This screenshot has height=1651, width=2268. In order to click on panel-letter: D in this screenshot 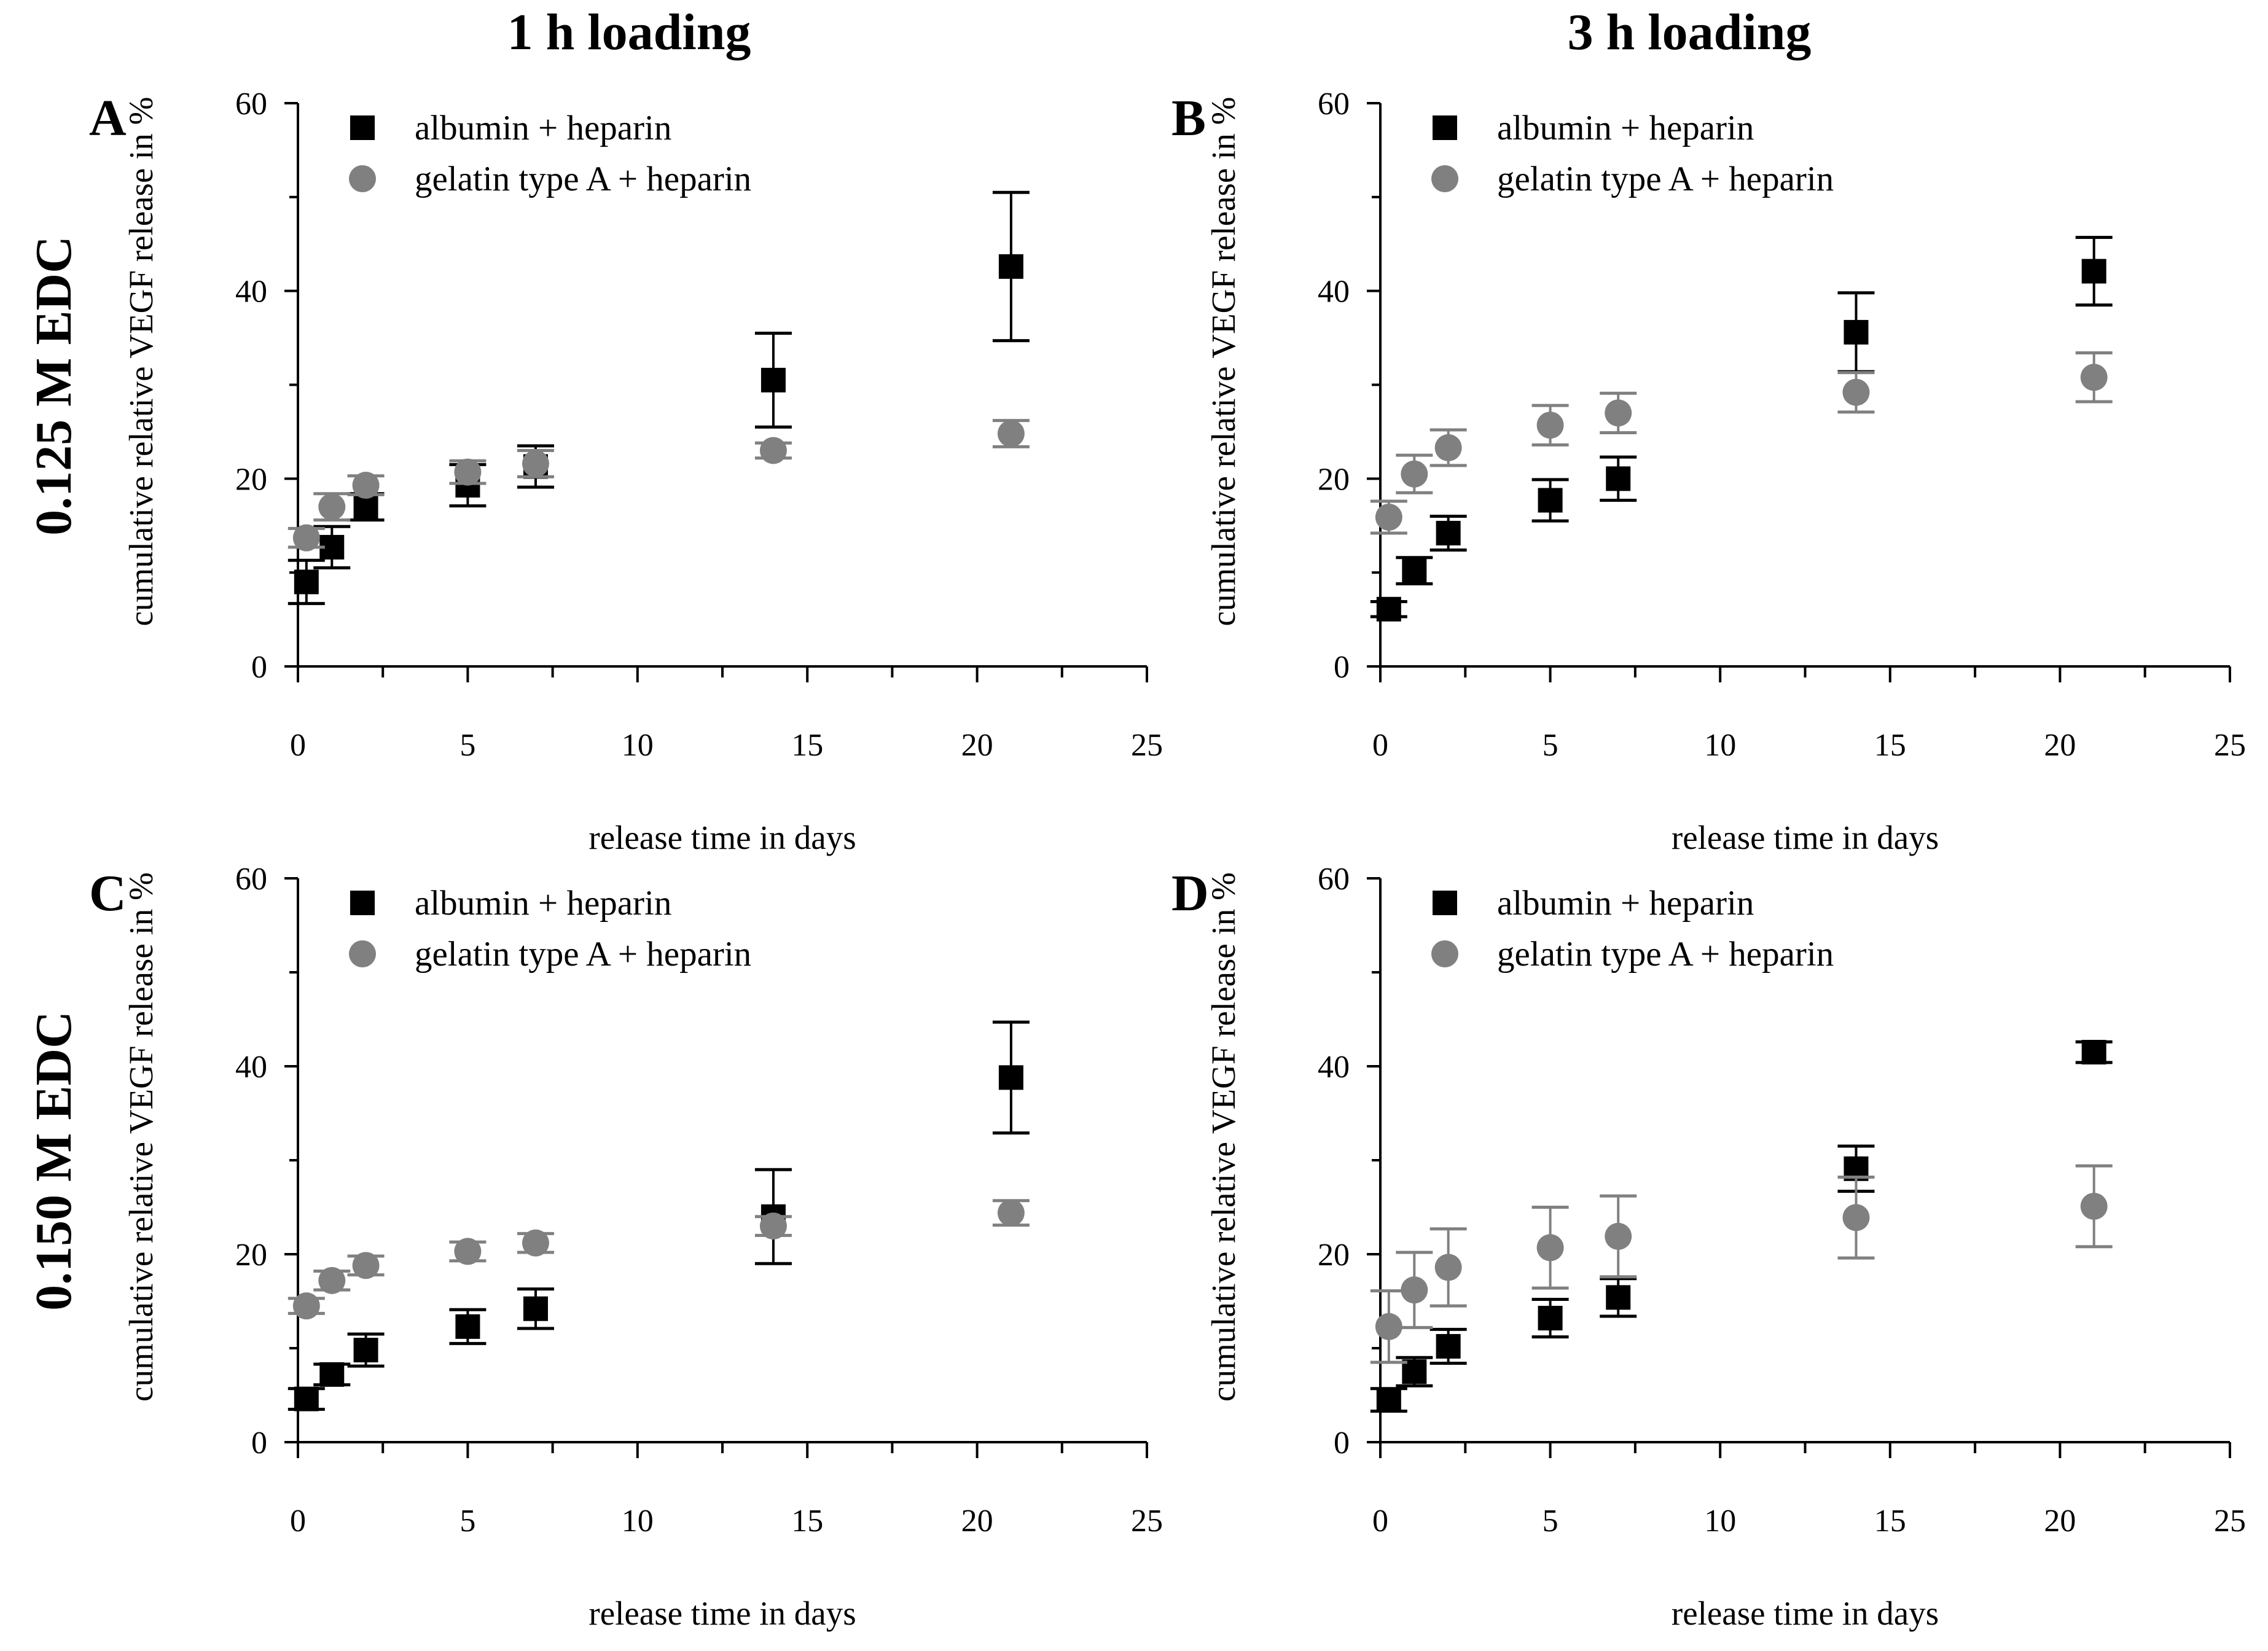, I will do `click(1190, 894)`.